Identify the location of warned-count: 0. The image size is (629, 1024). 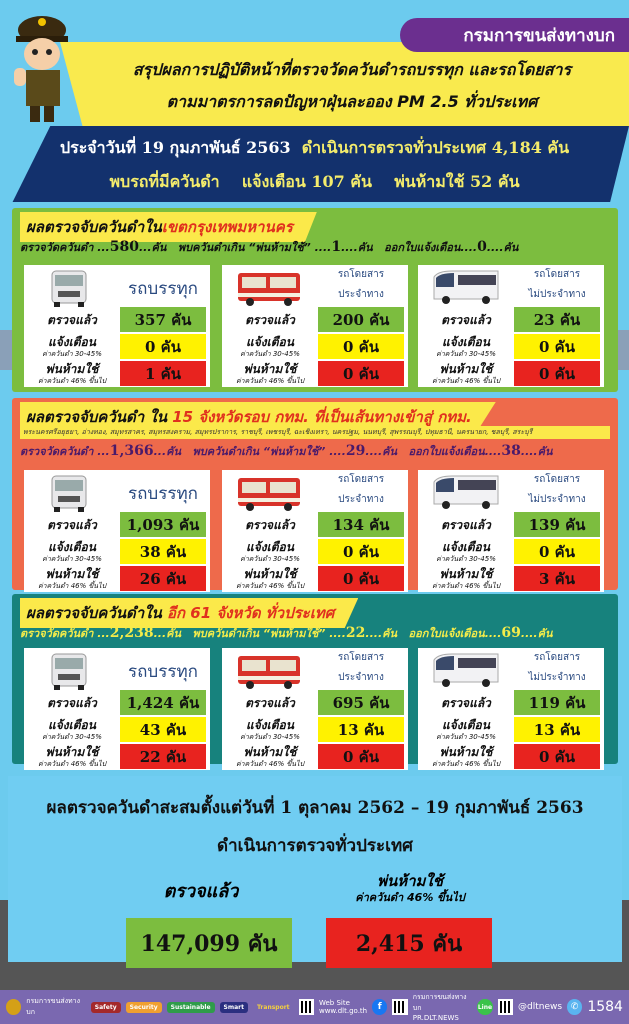
(482, 247).